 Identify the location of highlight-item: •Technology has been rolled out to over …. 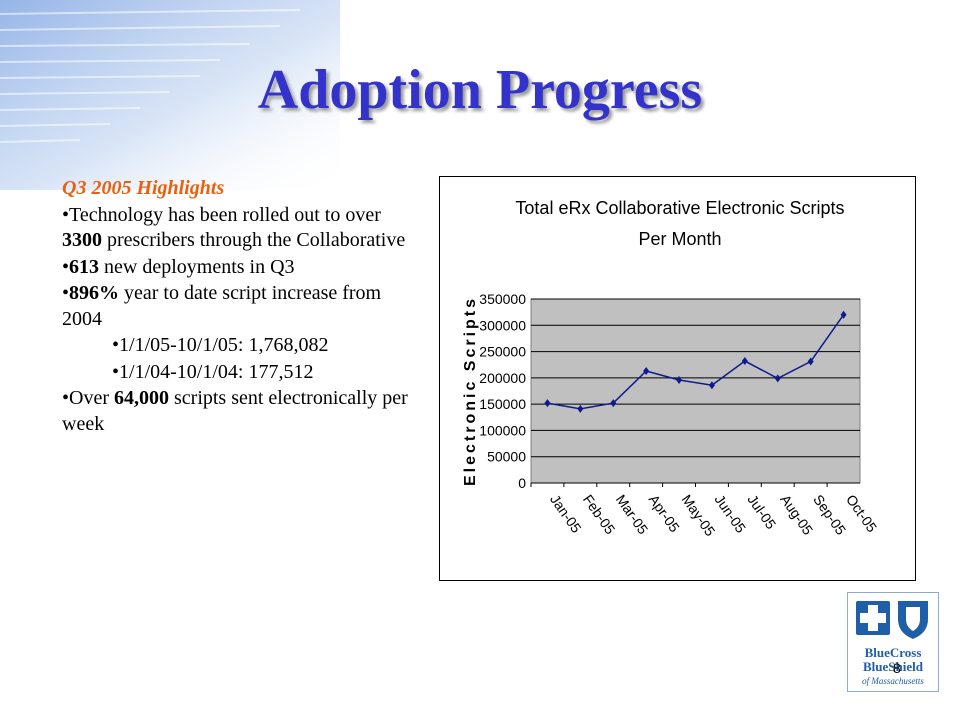
(234, 227).